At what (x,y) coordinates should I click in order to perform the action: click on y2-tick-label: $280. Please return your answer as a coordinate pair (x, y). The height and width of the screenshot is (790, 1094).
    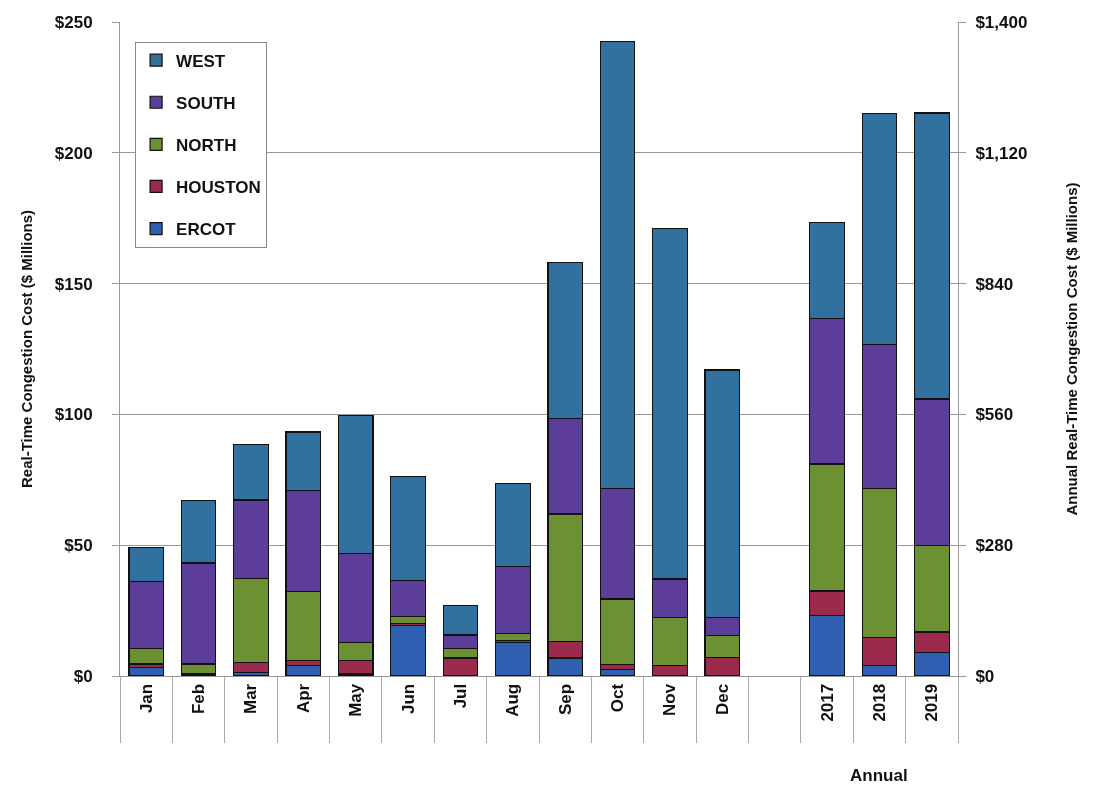
    Looking at the image, I should click on (994, 546).